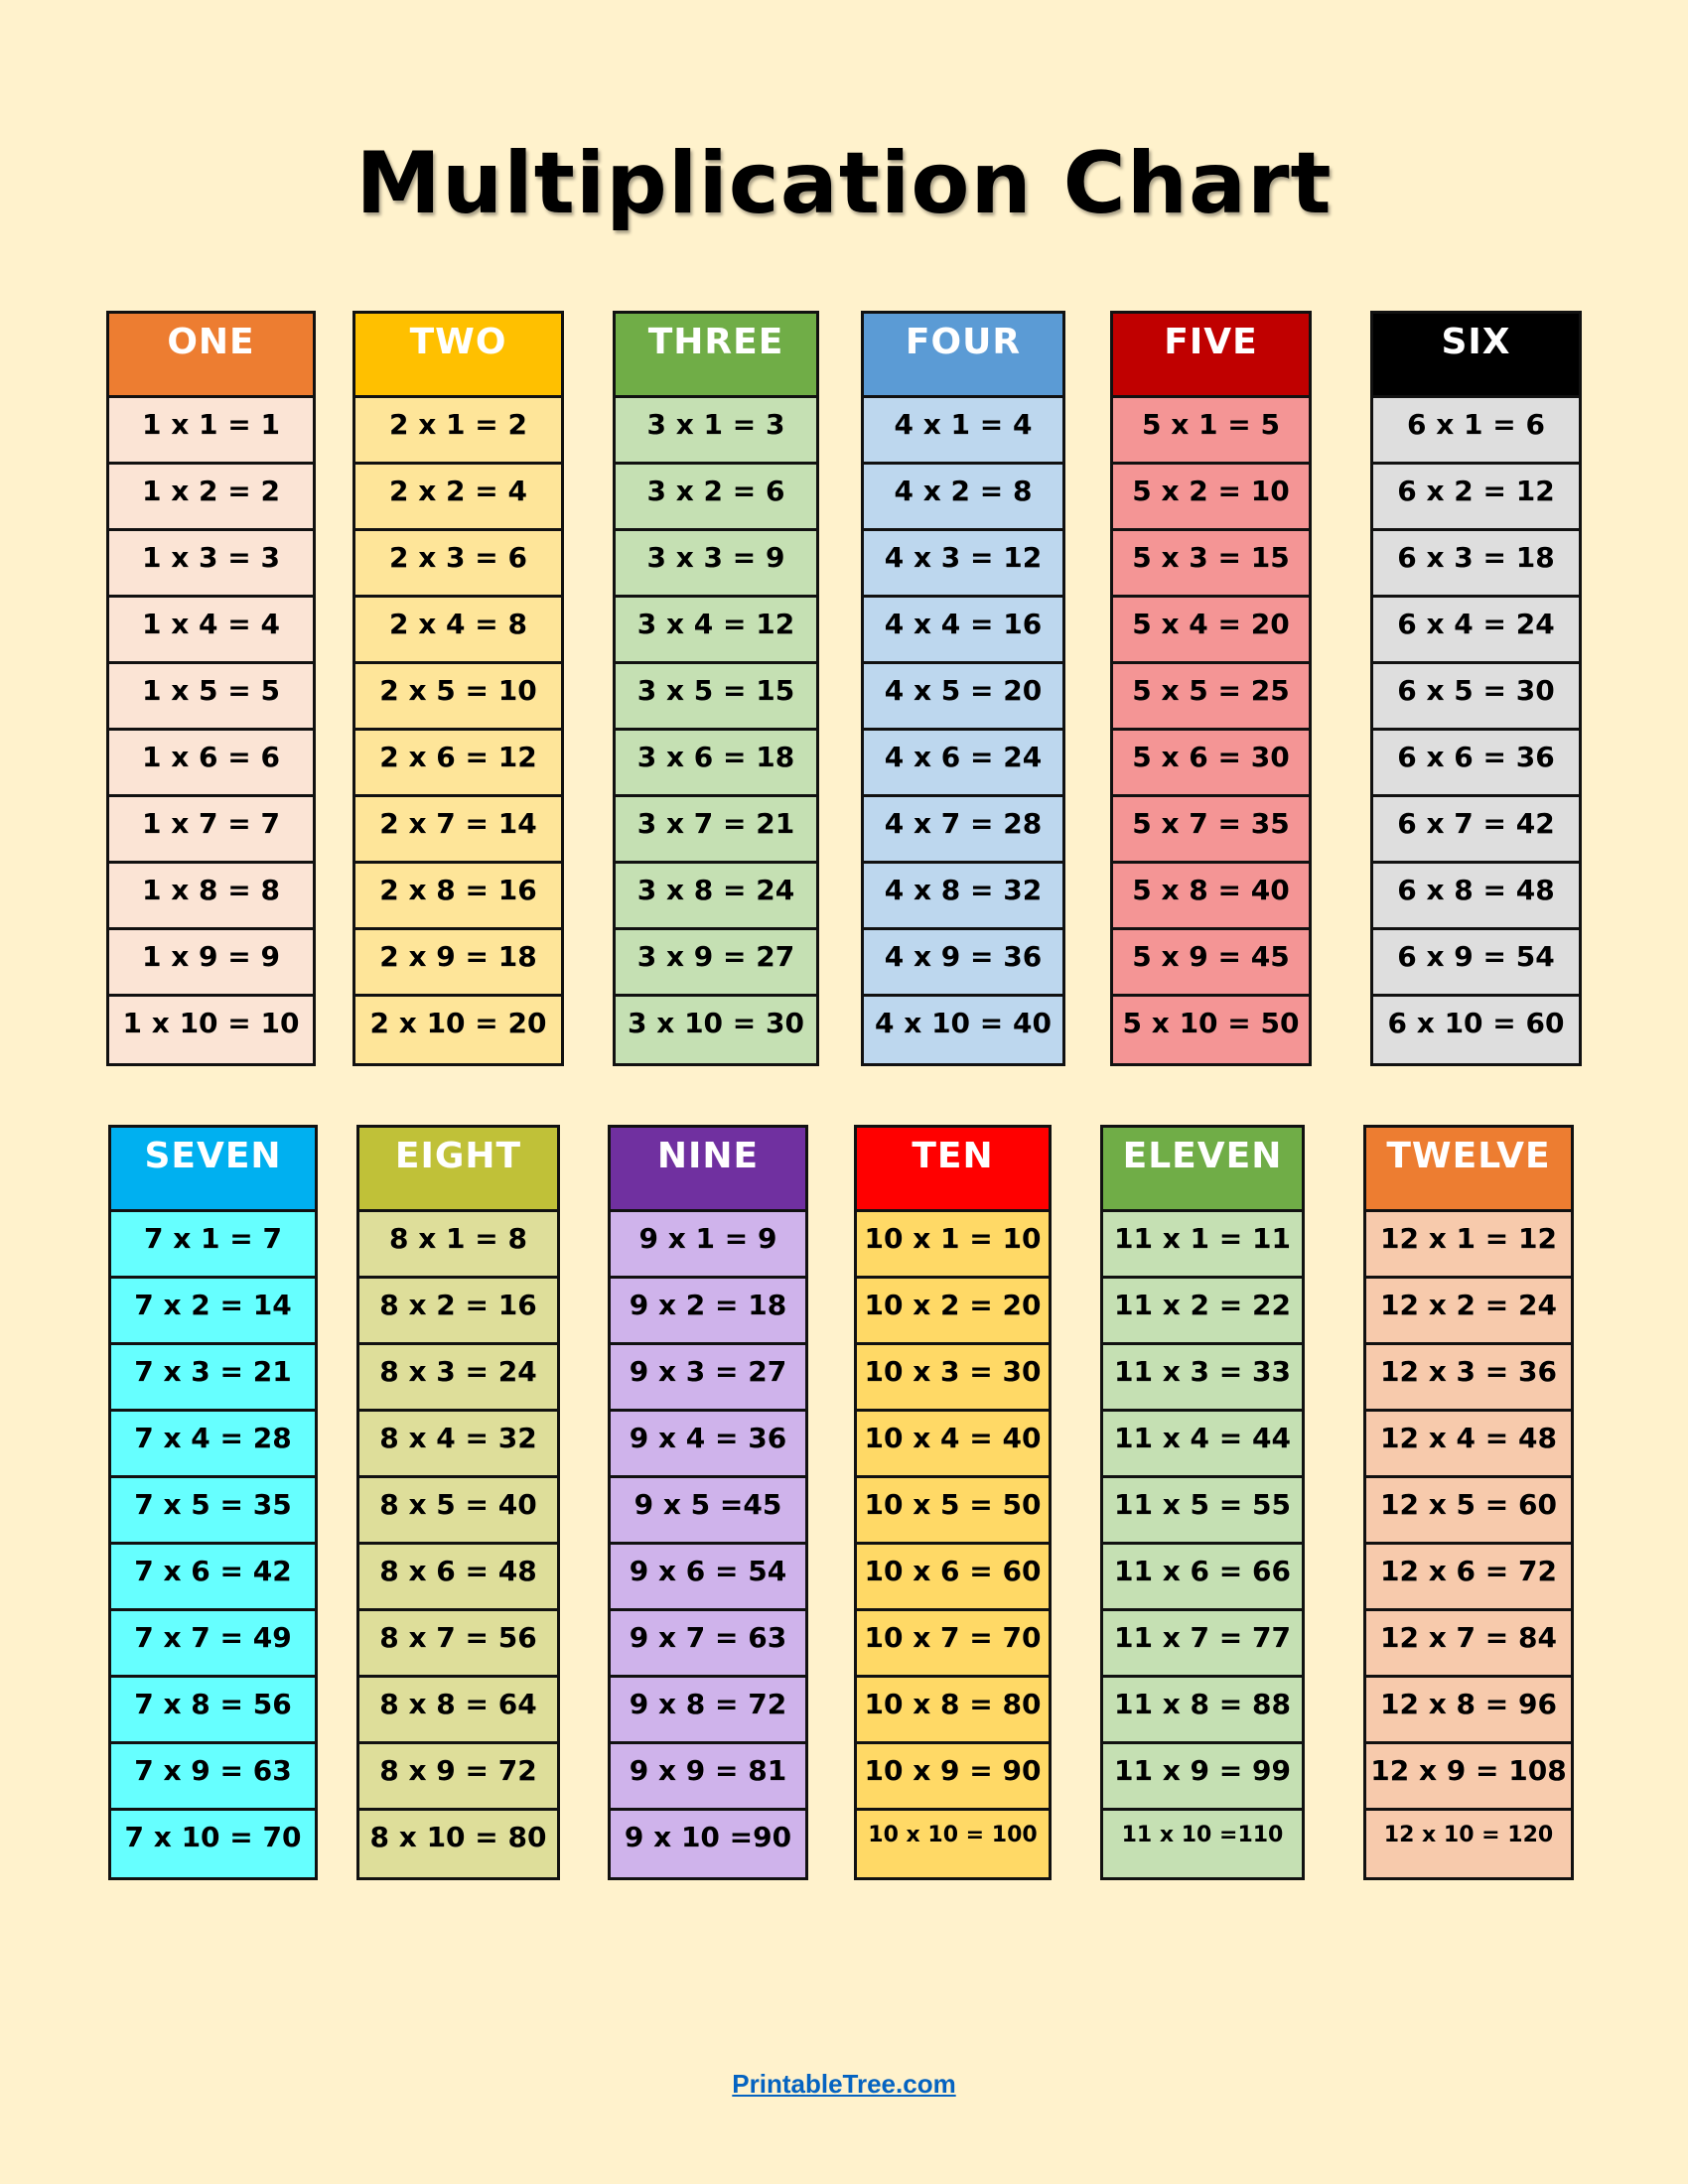  I want to click on table-row: 8 x 1 = 8, so click(458, 1245).